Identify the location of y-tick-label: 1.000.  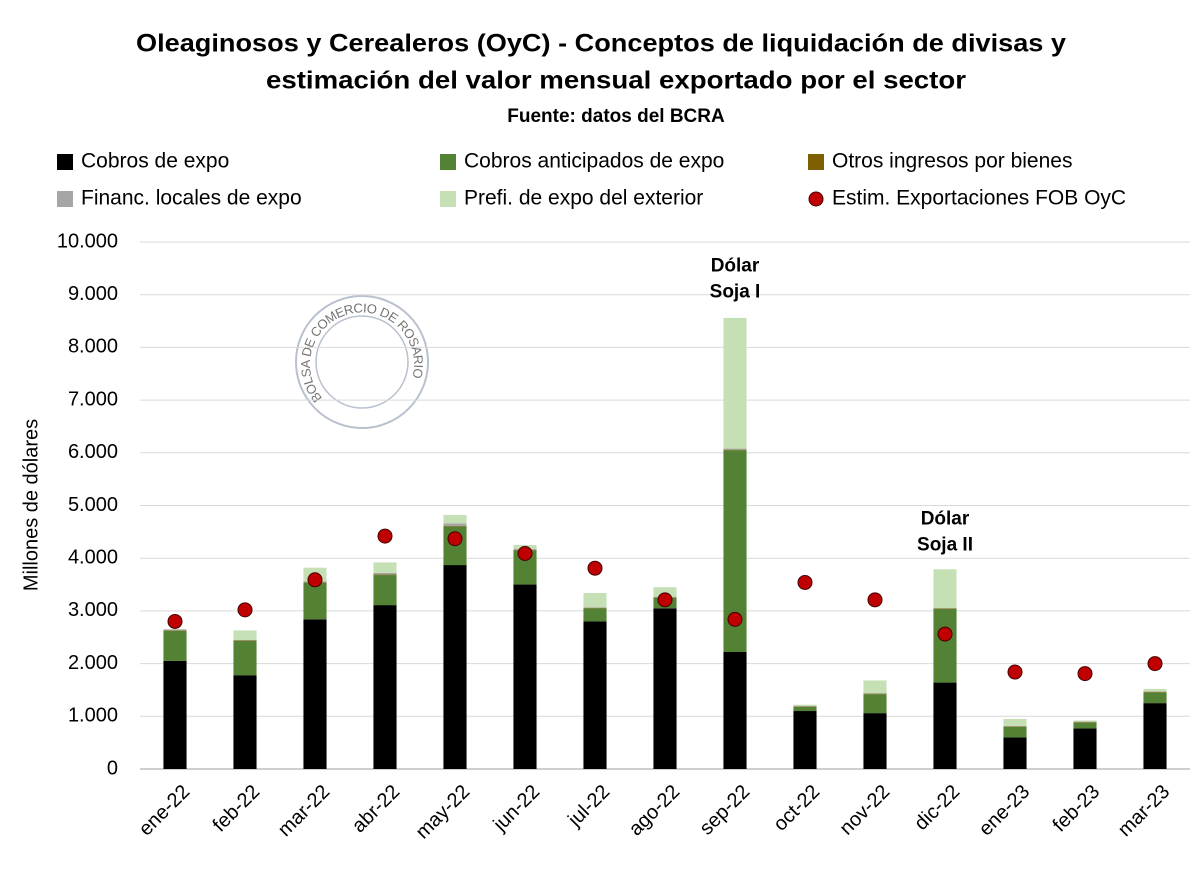
(93, 716).